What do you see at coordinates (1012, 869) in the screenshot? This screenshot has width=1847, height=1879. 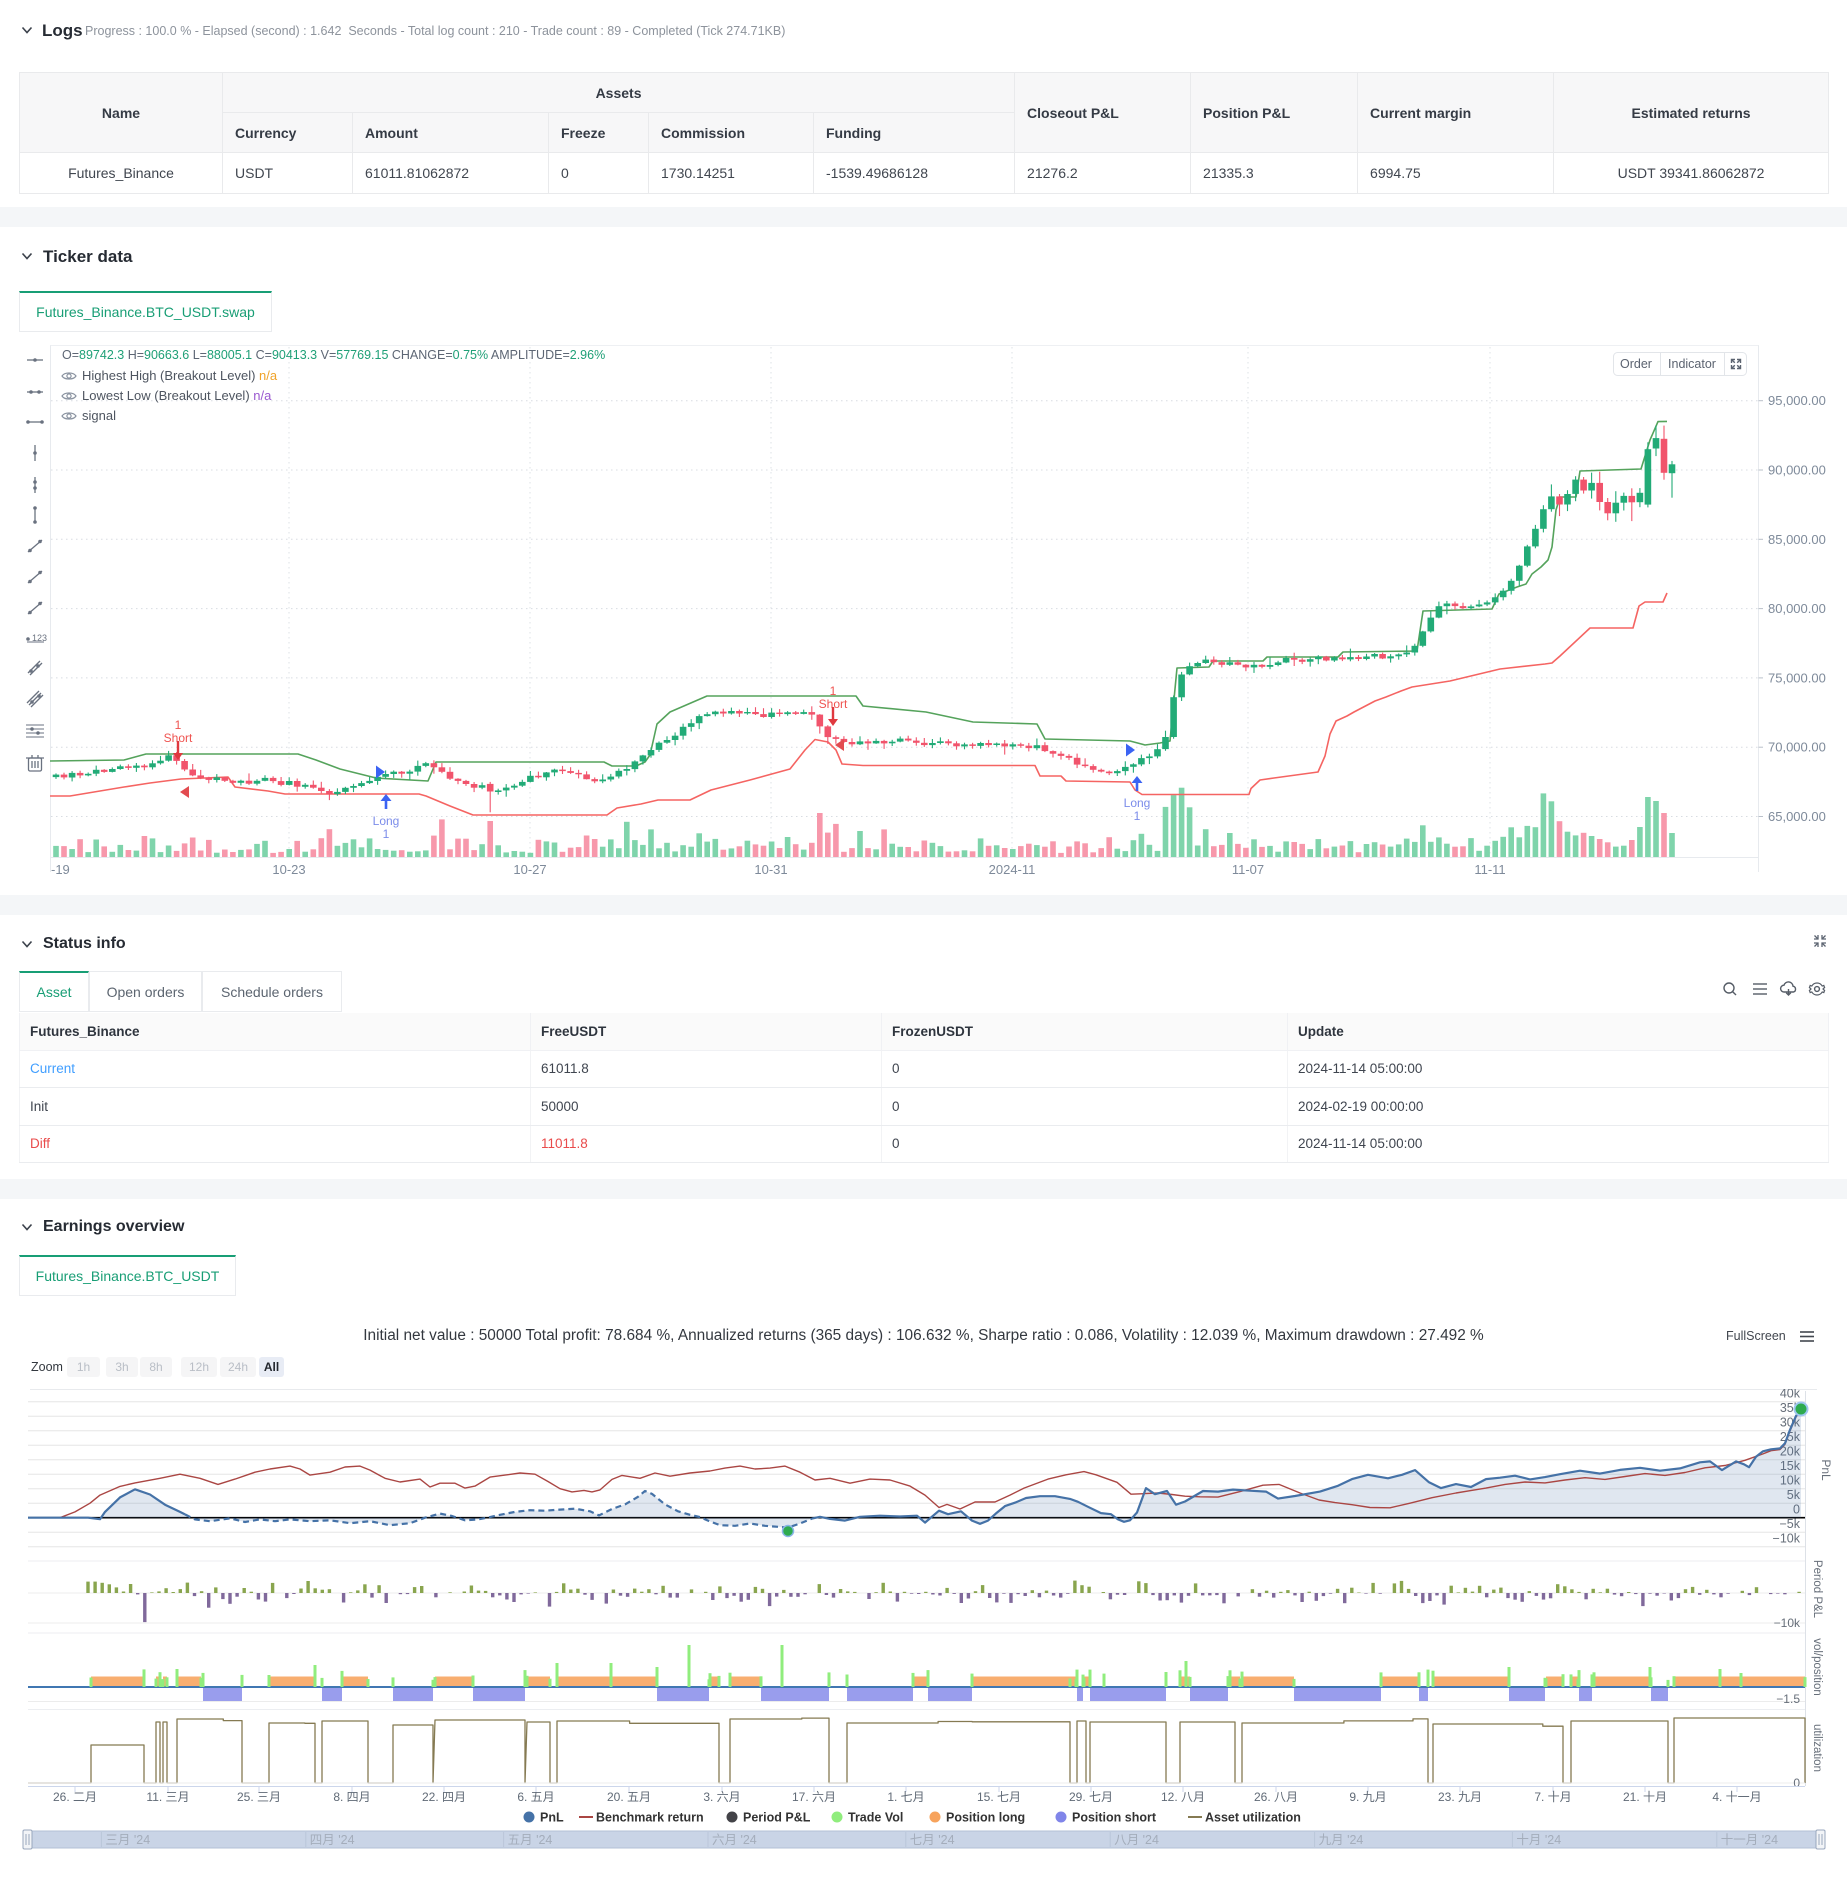 I see `svg-text: 2024-11` at bounding box center [1012, 869].